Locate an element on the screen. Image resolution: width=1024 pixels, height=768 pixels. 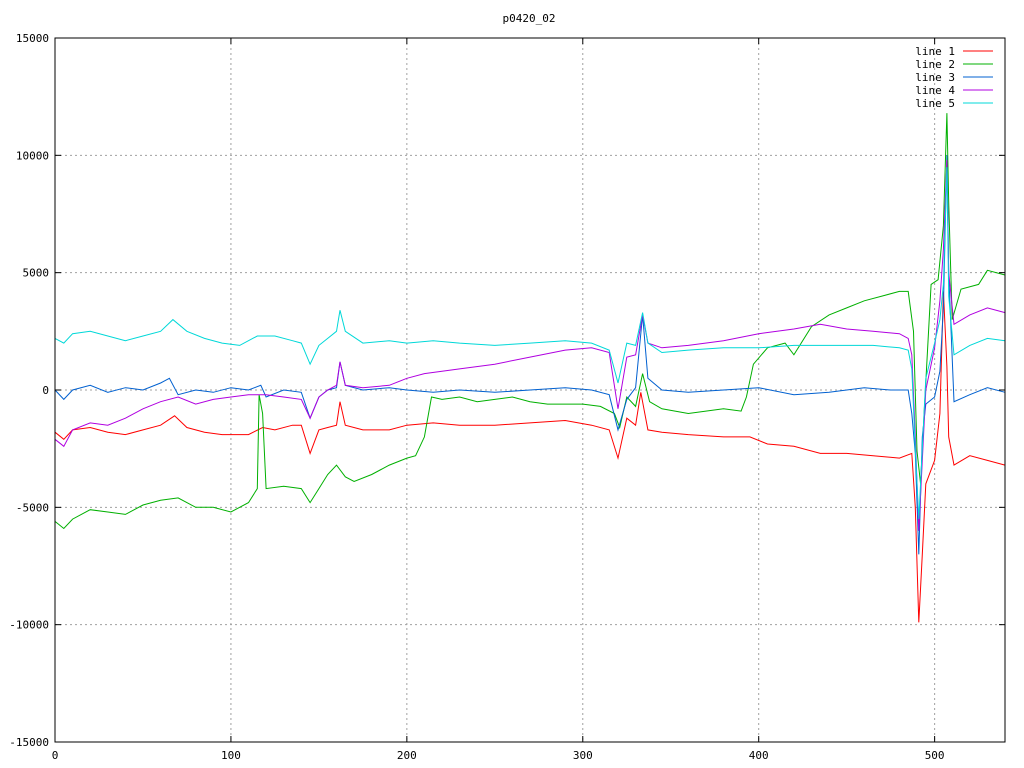
y-tick-label: -5000 is located at coordinates (32, 507).